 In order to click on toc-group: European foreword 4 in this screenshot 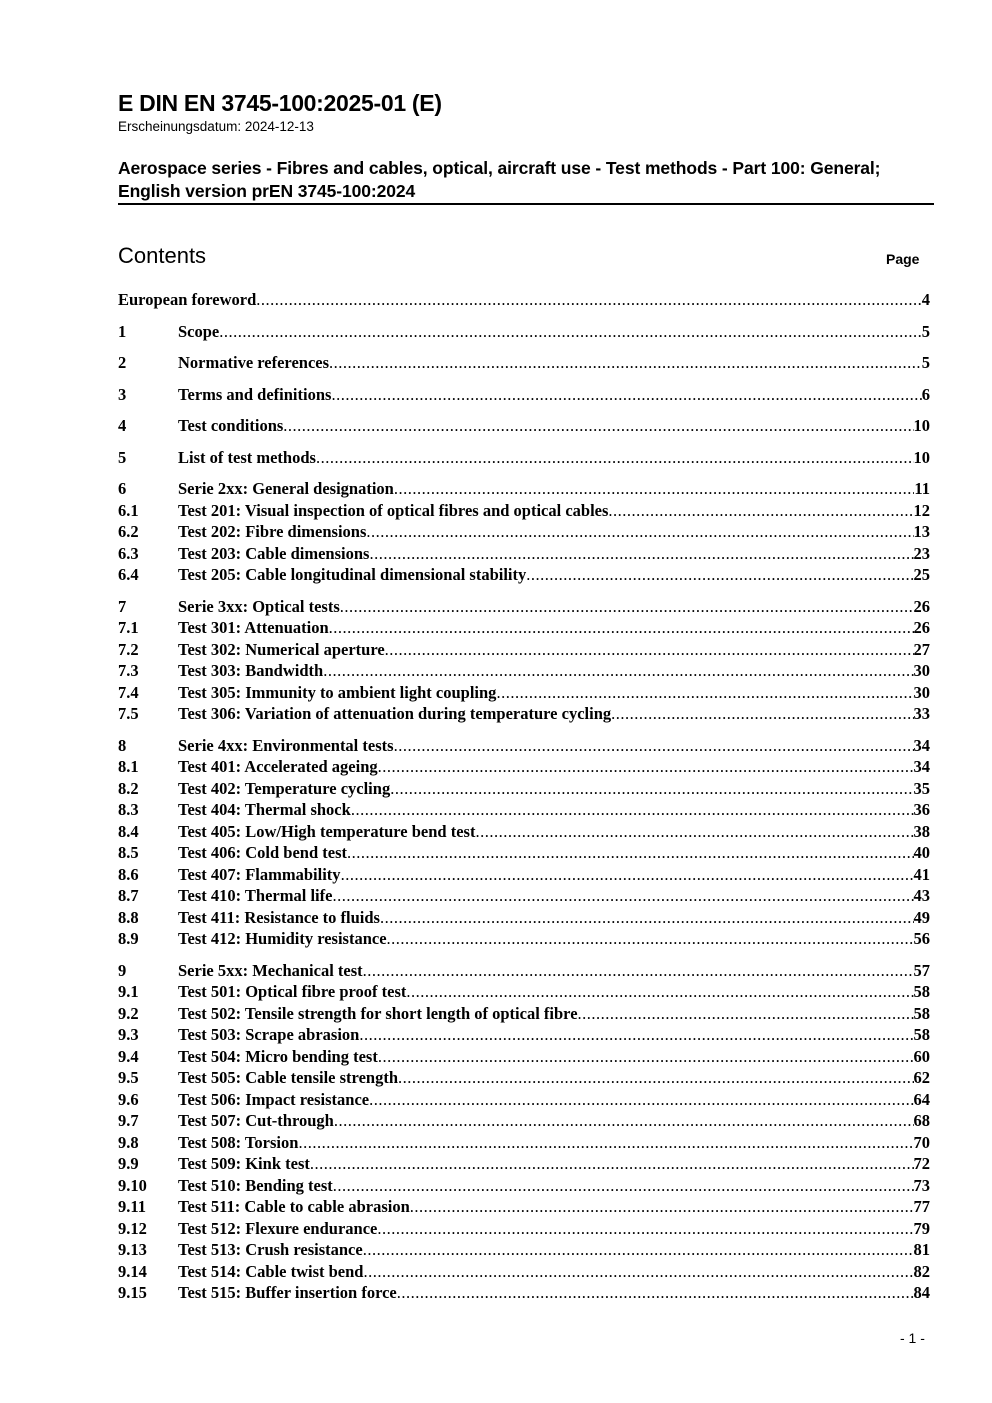, I will do `click(524, 300)`.